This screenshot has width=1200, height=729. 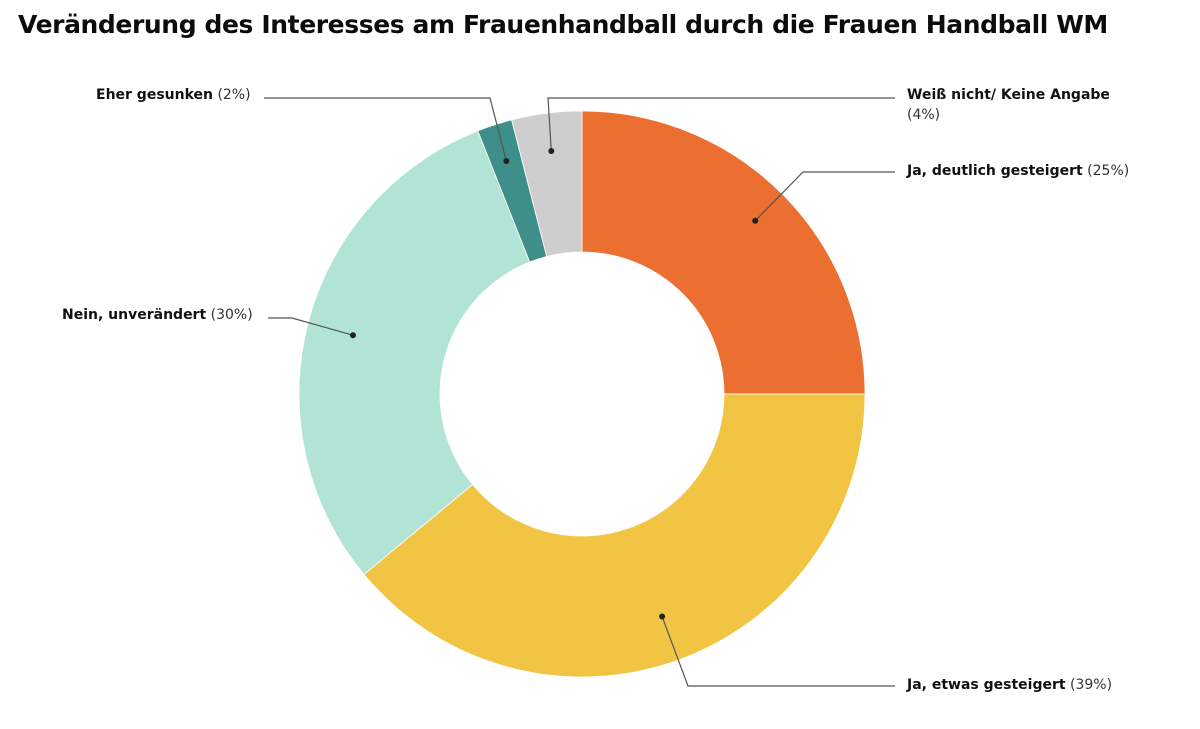 What do you see at coordinates (1008, 105) in the screenshot?
I see `slice-label: Weiß nicht/ Keine Angabe (4%)` at bounding box center [1008, 105].